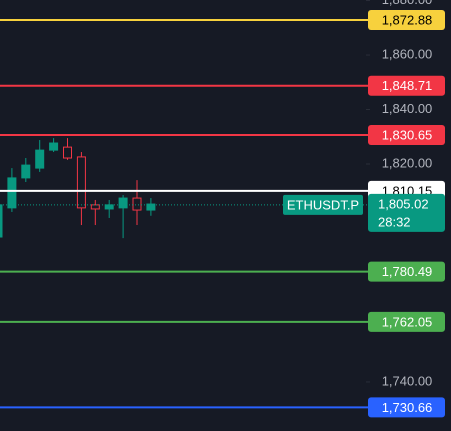 This screenshot has height=431, width=451. I want to click on countdown-label: 28:32, so click(394, 221).